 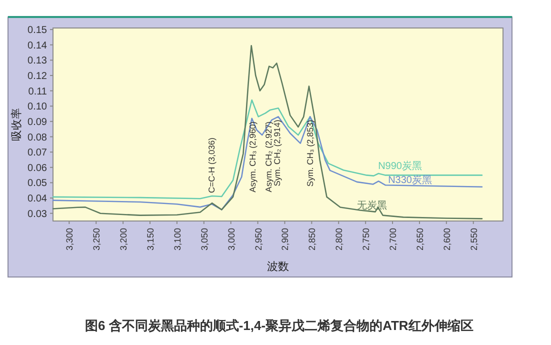 What do you see at coordinates (38, 153) in the screenshot?
I see `y-tick-label: 0.07` at bounding box center [38, 153].